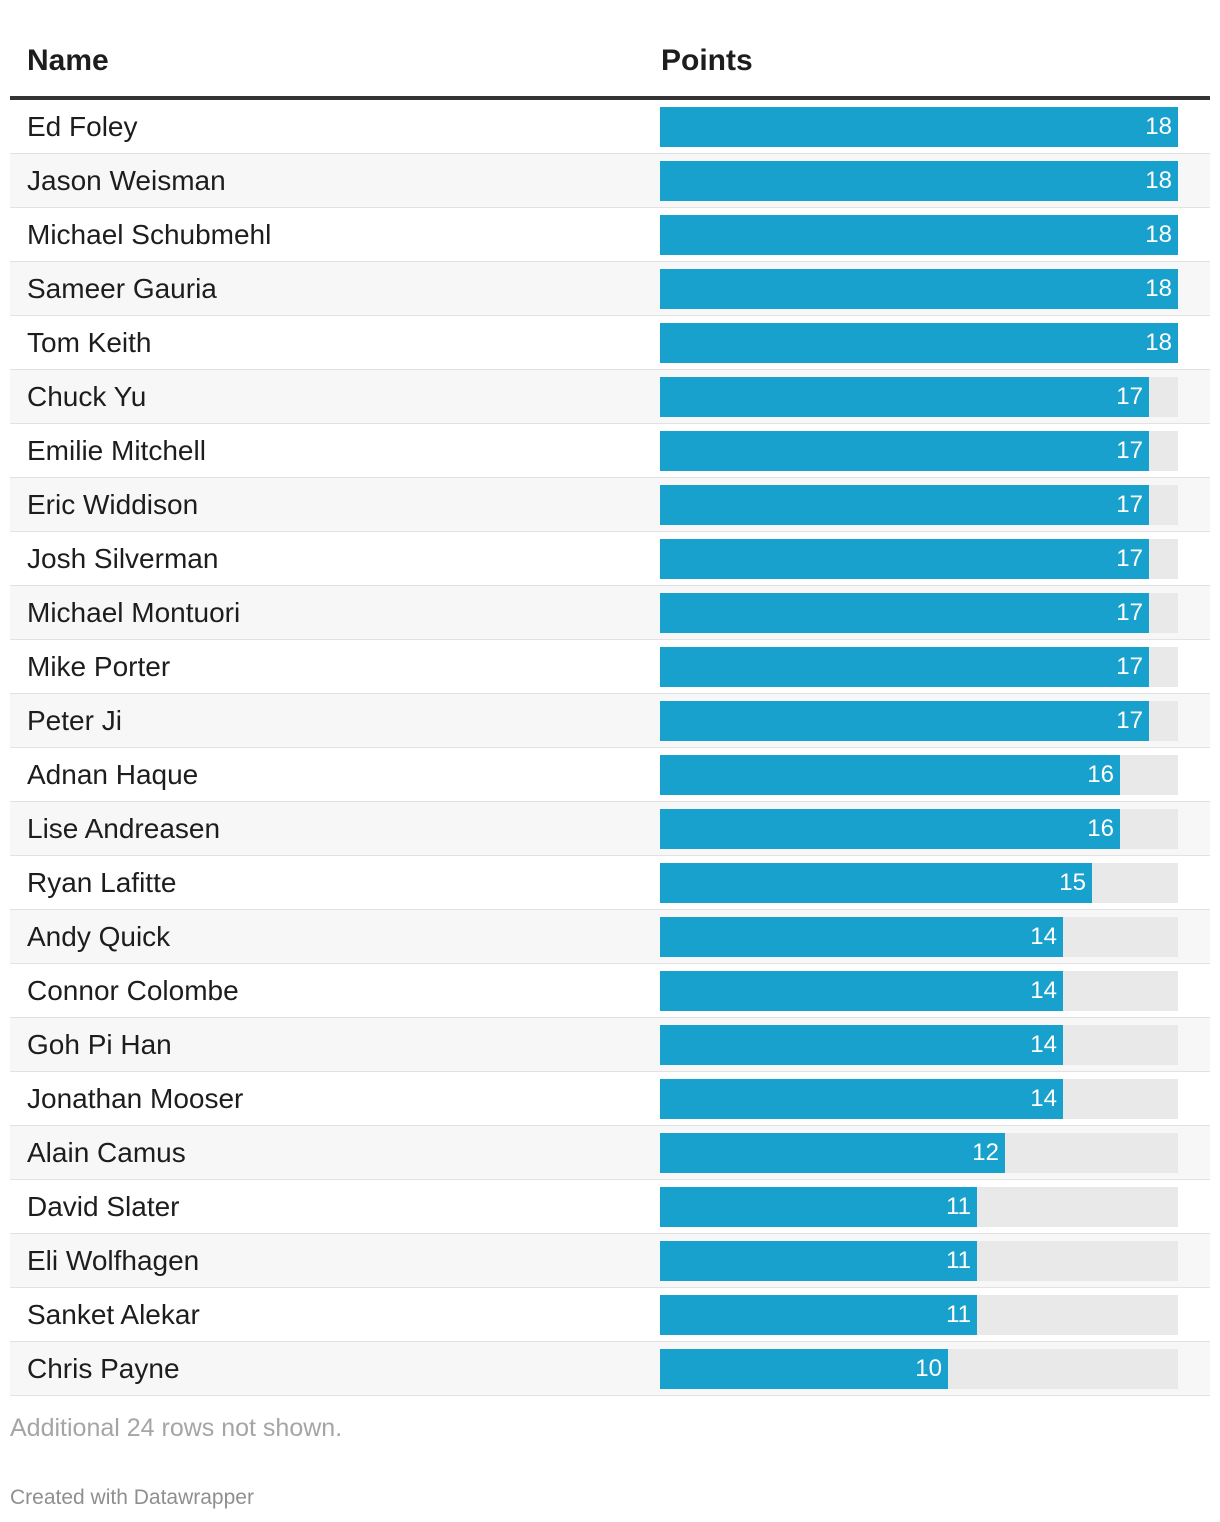 Image resolution: width=1220 pixels, height=1522 pixels. I want to click on bar-track: 16, so click(919, 775).